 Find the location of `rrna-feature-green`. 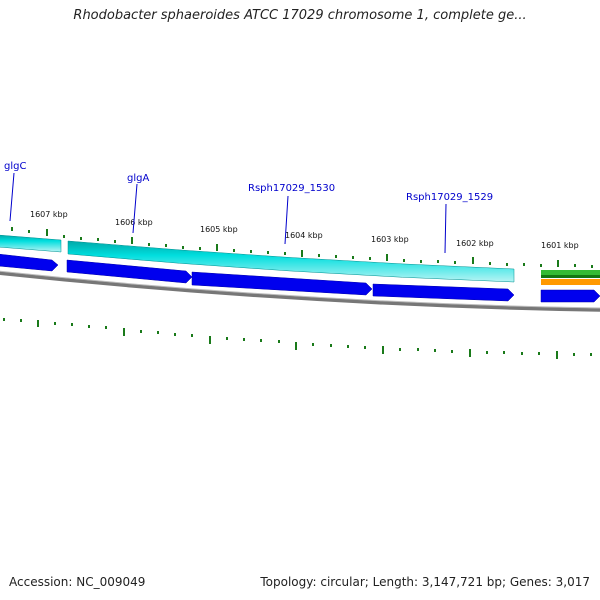

rrna-feature-green is located at coordinates (570, 272).